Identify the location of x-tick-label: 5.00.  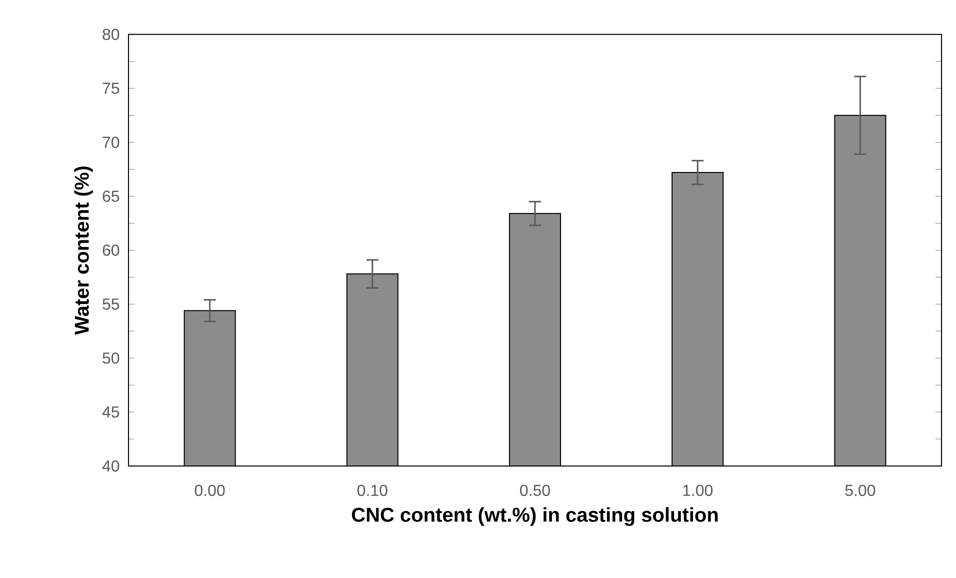
(860, 490).